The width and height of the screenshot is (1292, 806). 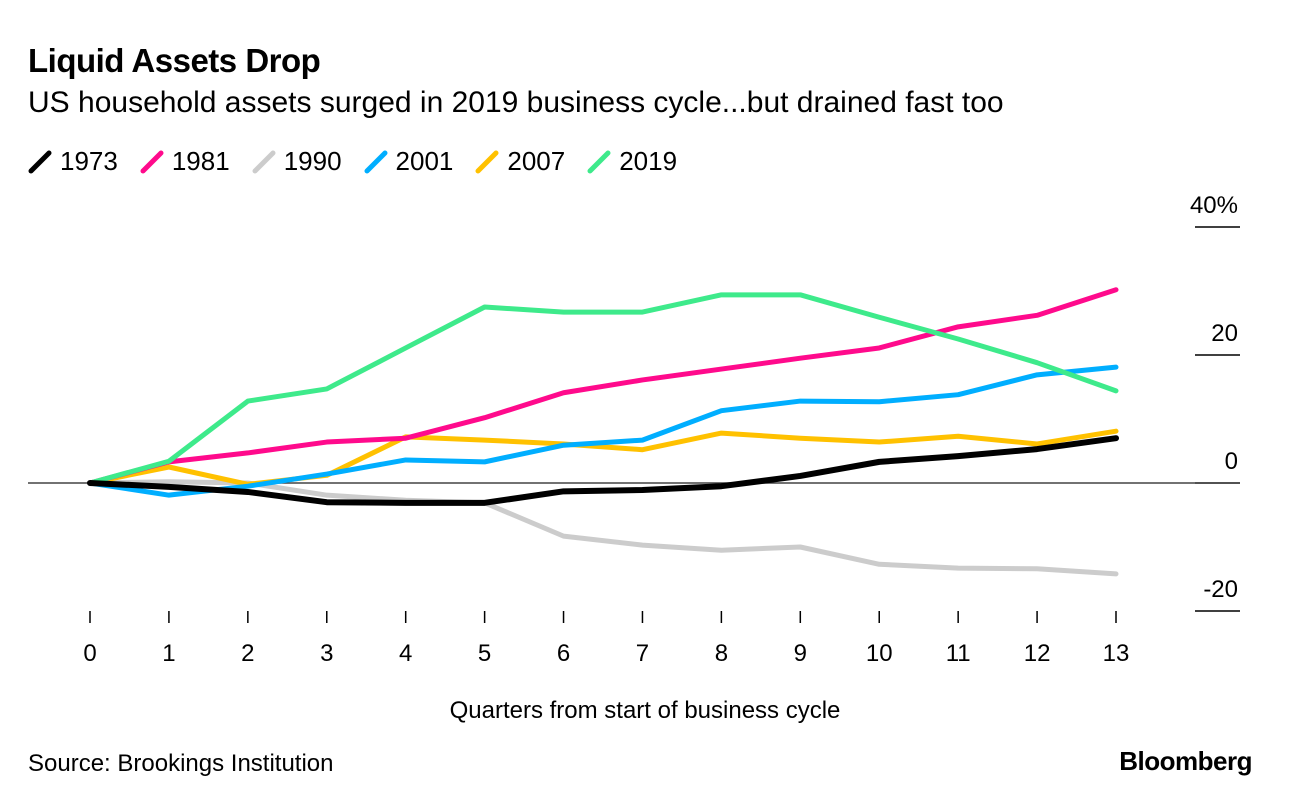 I want to click on legend: 1973 1981 1990 2001 2007 2019, so click(x=352, y=161).